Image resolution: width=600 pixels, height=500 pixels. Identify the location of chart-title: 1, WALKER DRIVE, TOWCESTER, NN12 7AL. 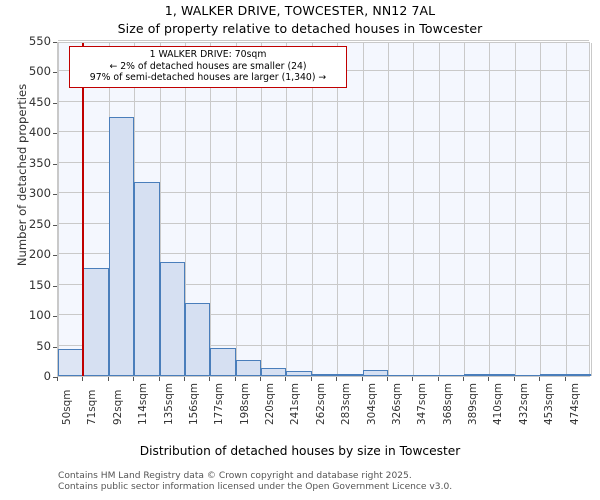
(300, 10).